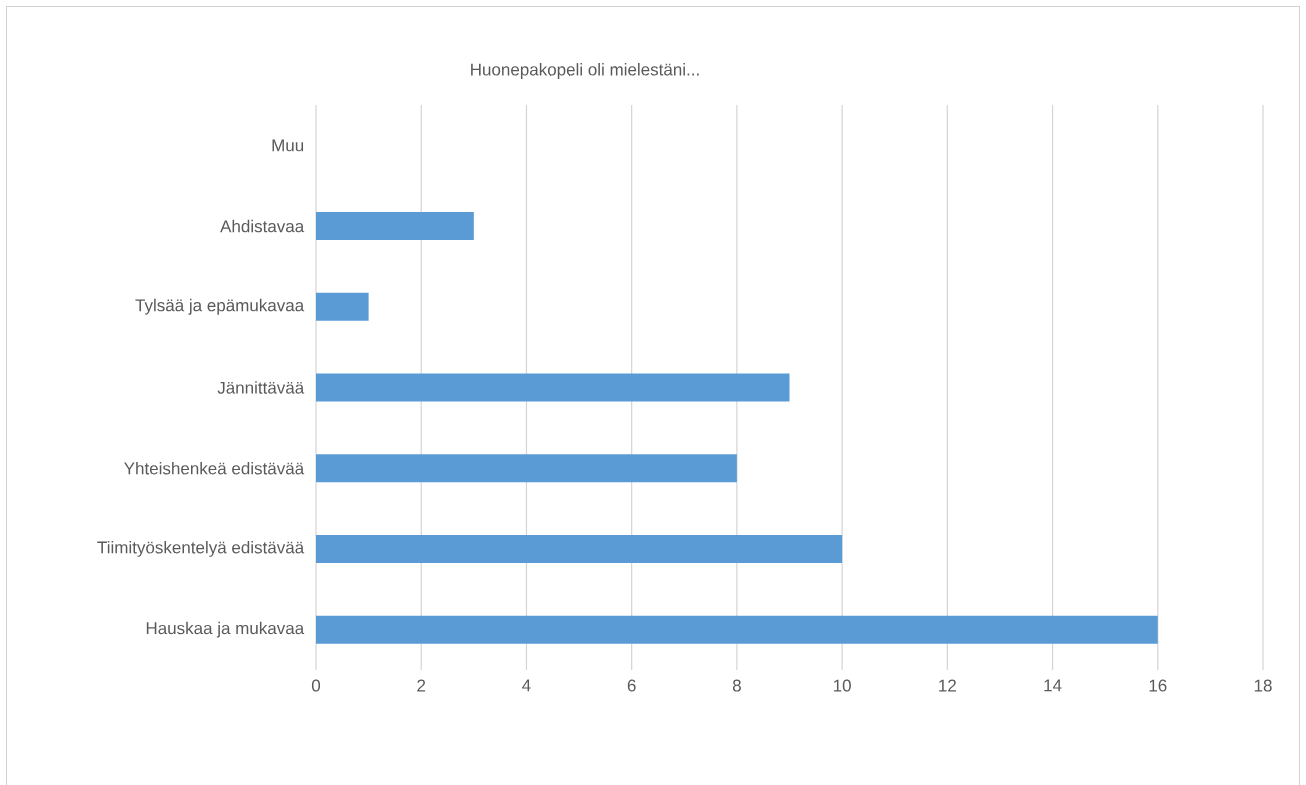 The height and width of the screenshot is (785, 1306). What do you see at coordinates (526, 685) in the screenshot?
I see `x-tick-label: 4` at bounding box center [526, 685].